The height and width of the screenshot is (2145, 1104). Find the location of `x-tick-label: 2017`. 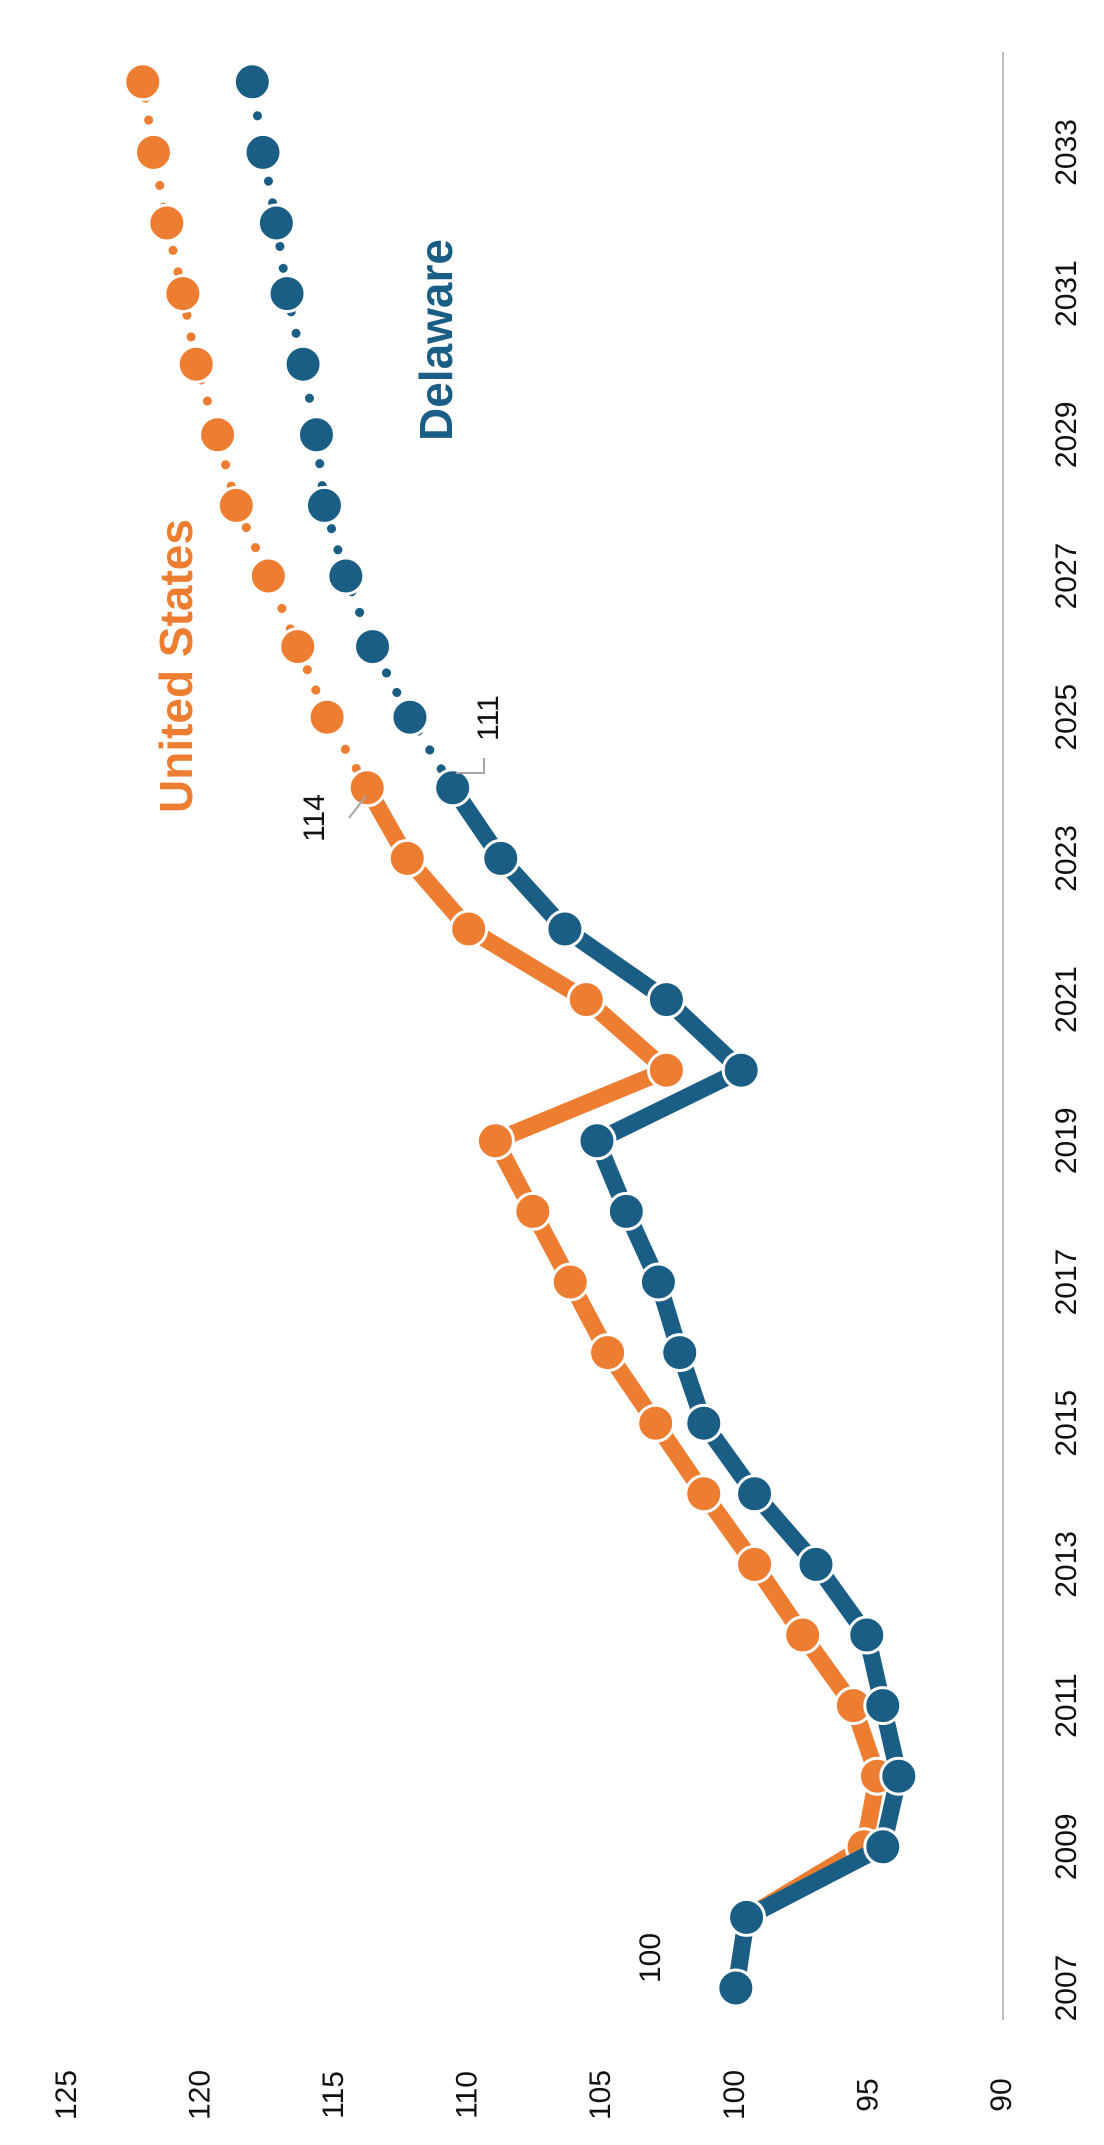

x-tick-label: 2017 is located at coordinates (1066, 1282).